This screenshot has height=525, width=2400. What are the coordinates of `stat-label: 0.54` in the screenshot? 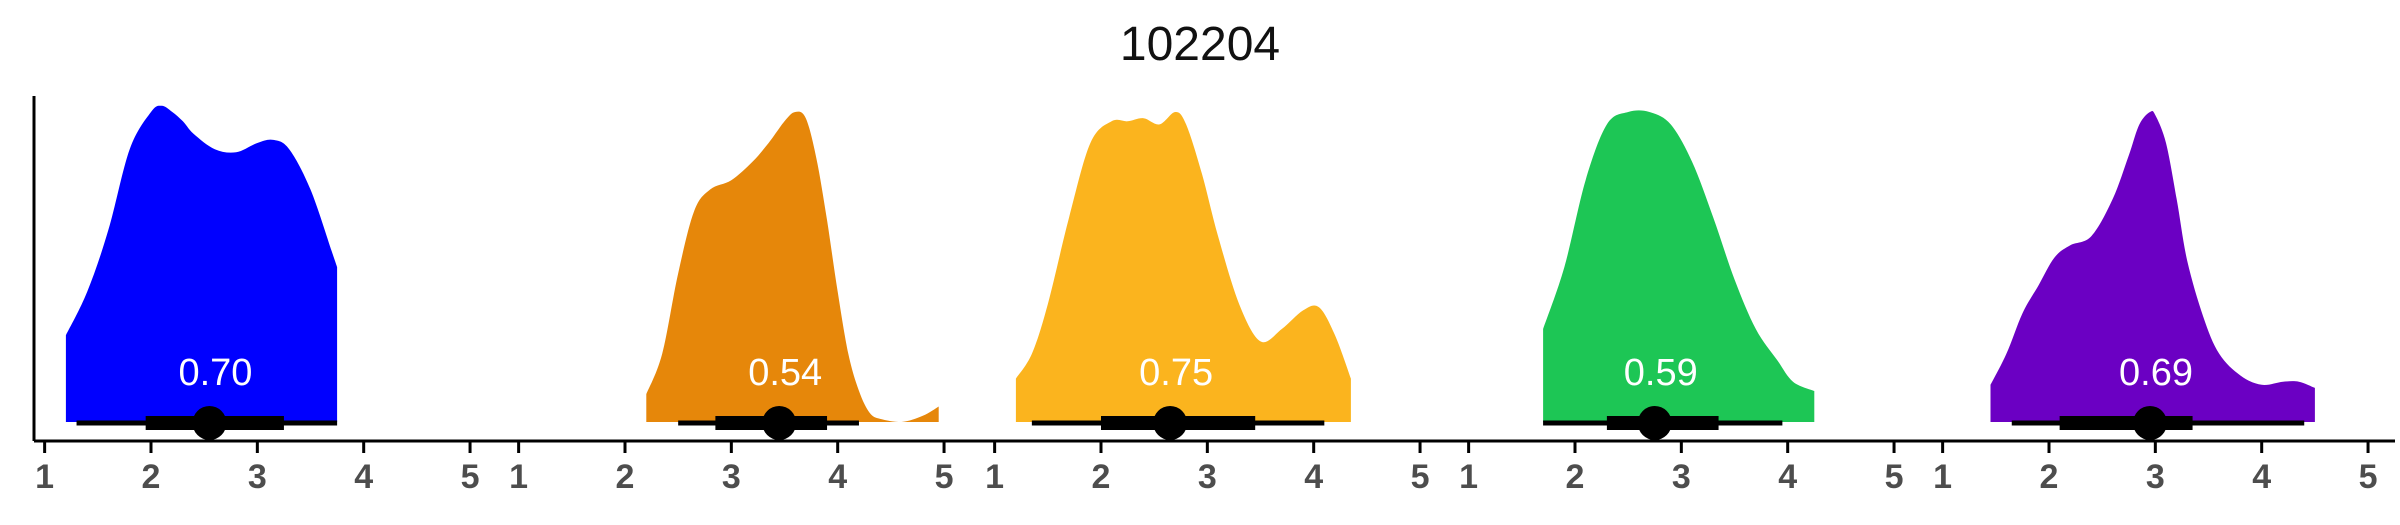 It's located at (785, 373).